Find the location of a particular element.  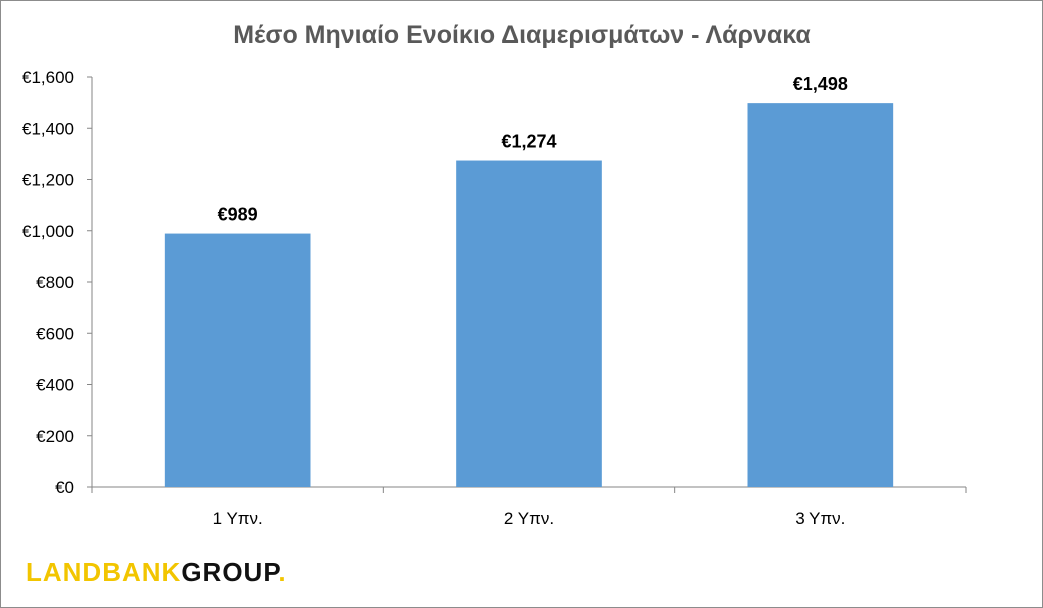

landbank-group-logo: LANDBANKGROUP. is located at coordinates (156, 572).